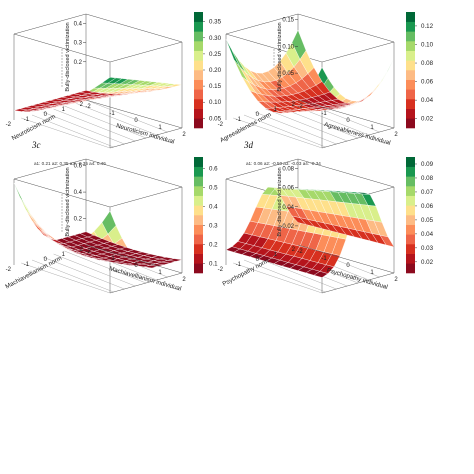 The height and width of the screenshot is (474, 474). I want to click on z-tick-label: 0.10, so click(288, 47).